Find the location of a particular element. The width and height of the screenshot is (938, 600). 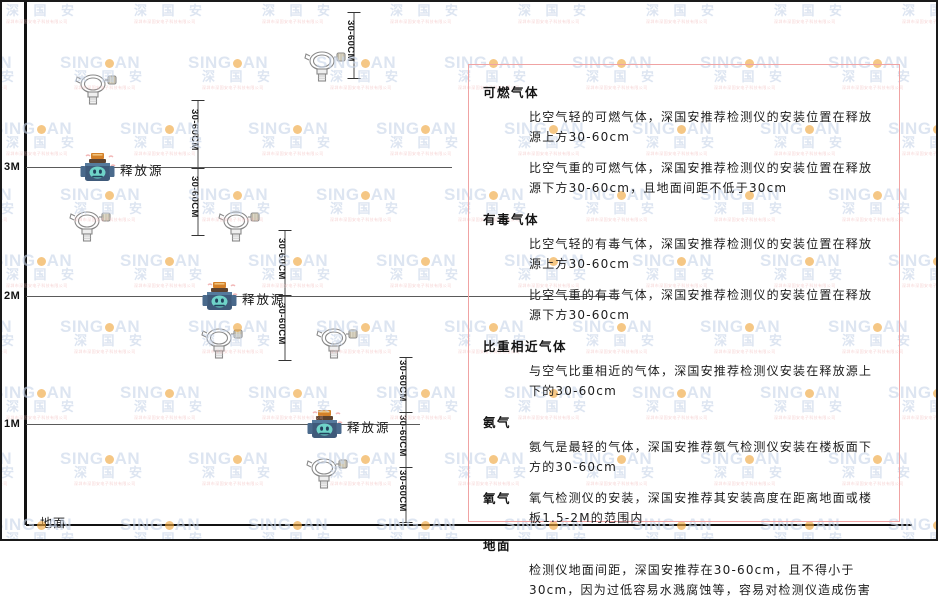

panel-section-title: 氨气 is located at coordinates (684, 421).